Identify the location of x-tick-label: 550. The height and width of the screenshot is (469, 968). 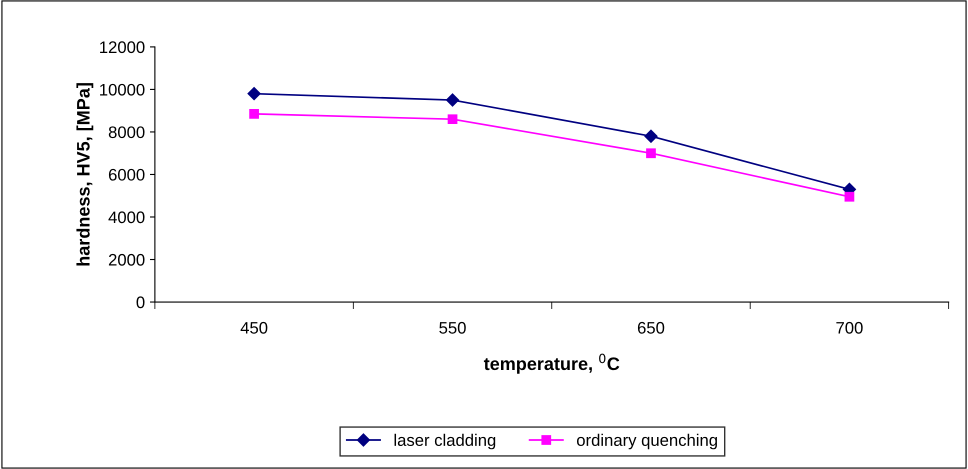
(452, 328).